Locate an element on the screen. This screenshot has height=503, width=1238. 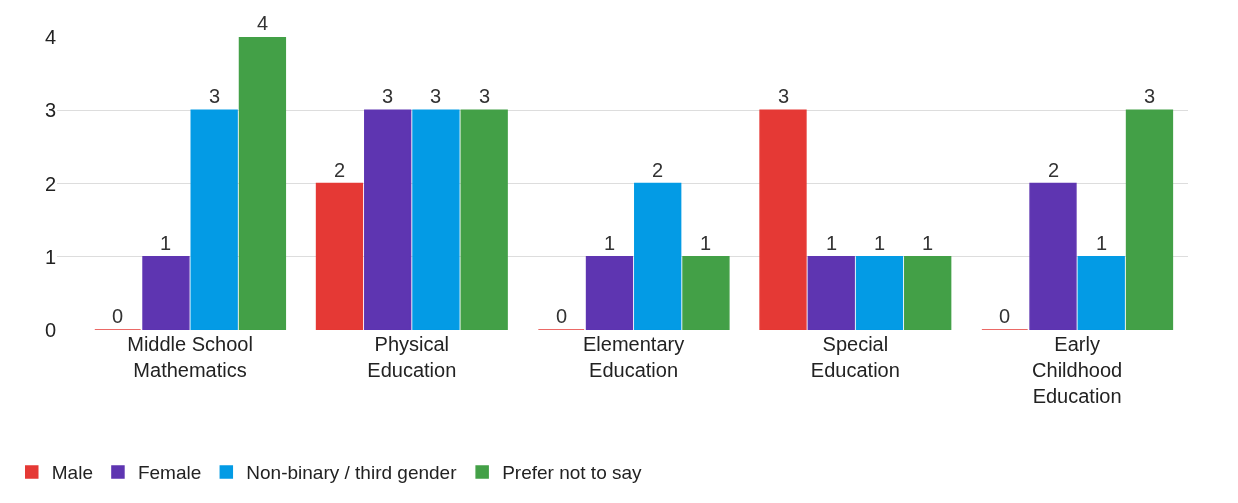
legend-label: Male is located at coordinates (72, 473).